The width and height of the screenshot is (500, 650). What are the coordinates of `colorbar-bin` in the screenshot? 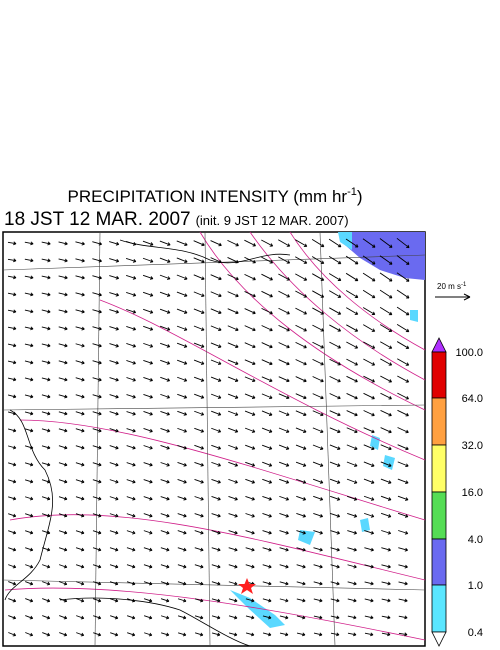 It's located at (439, 608).